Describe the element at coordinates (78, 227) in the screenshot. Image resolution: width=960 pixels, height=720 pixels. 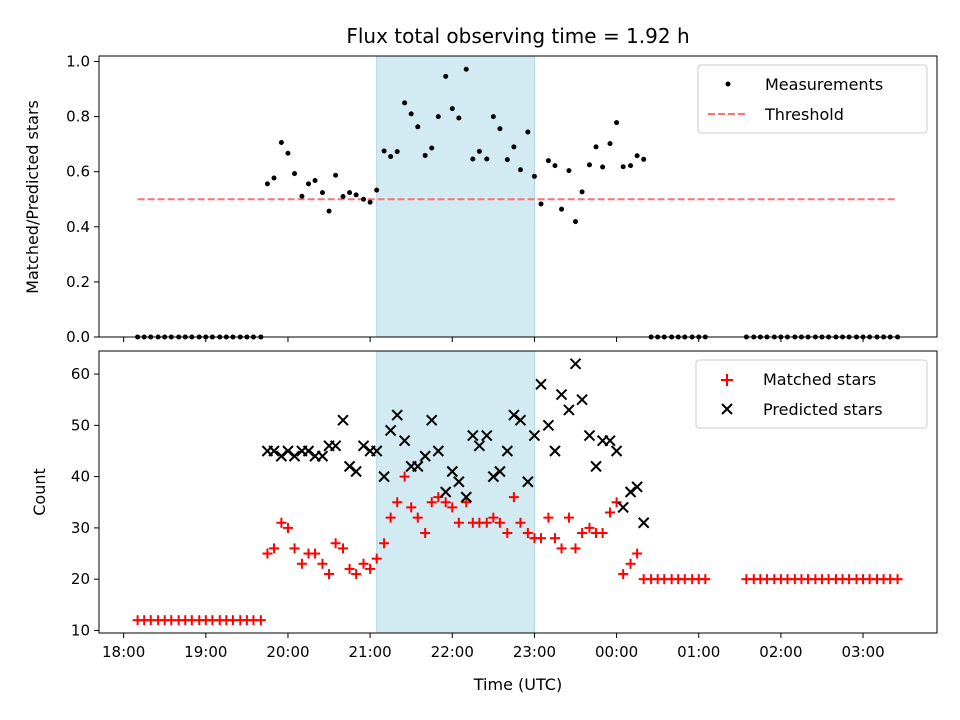
I see `top-y-tick-label: 0.4` at that location.